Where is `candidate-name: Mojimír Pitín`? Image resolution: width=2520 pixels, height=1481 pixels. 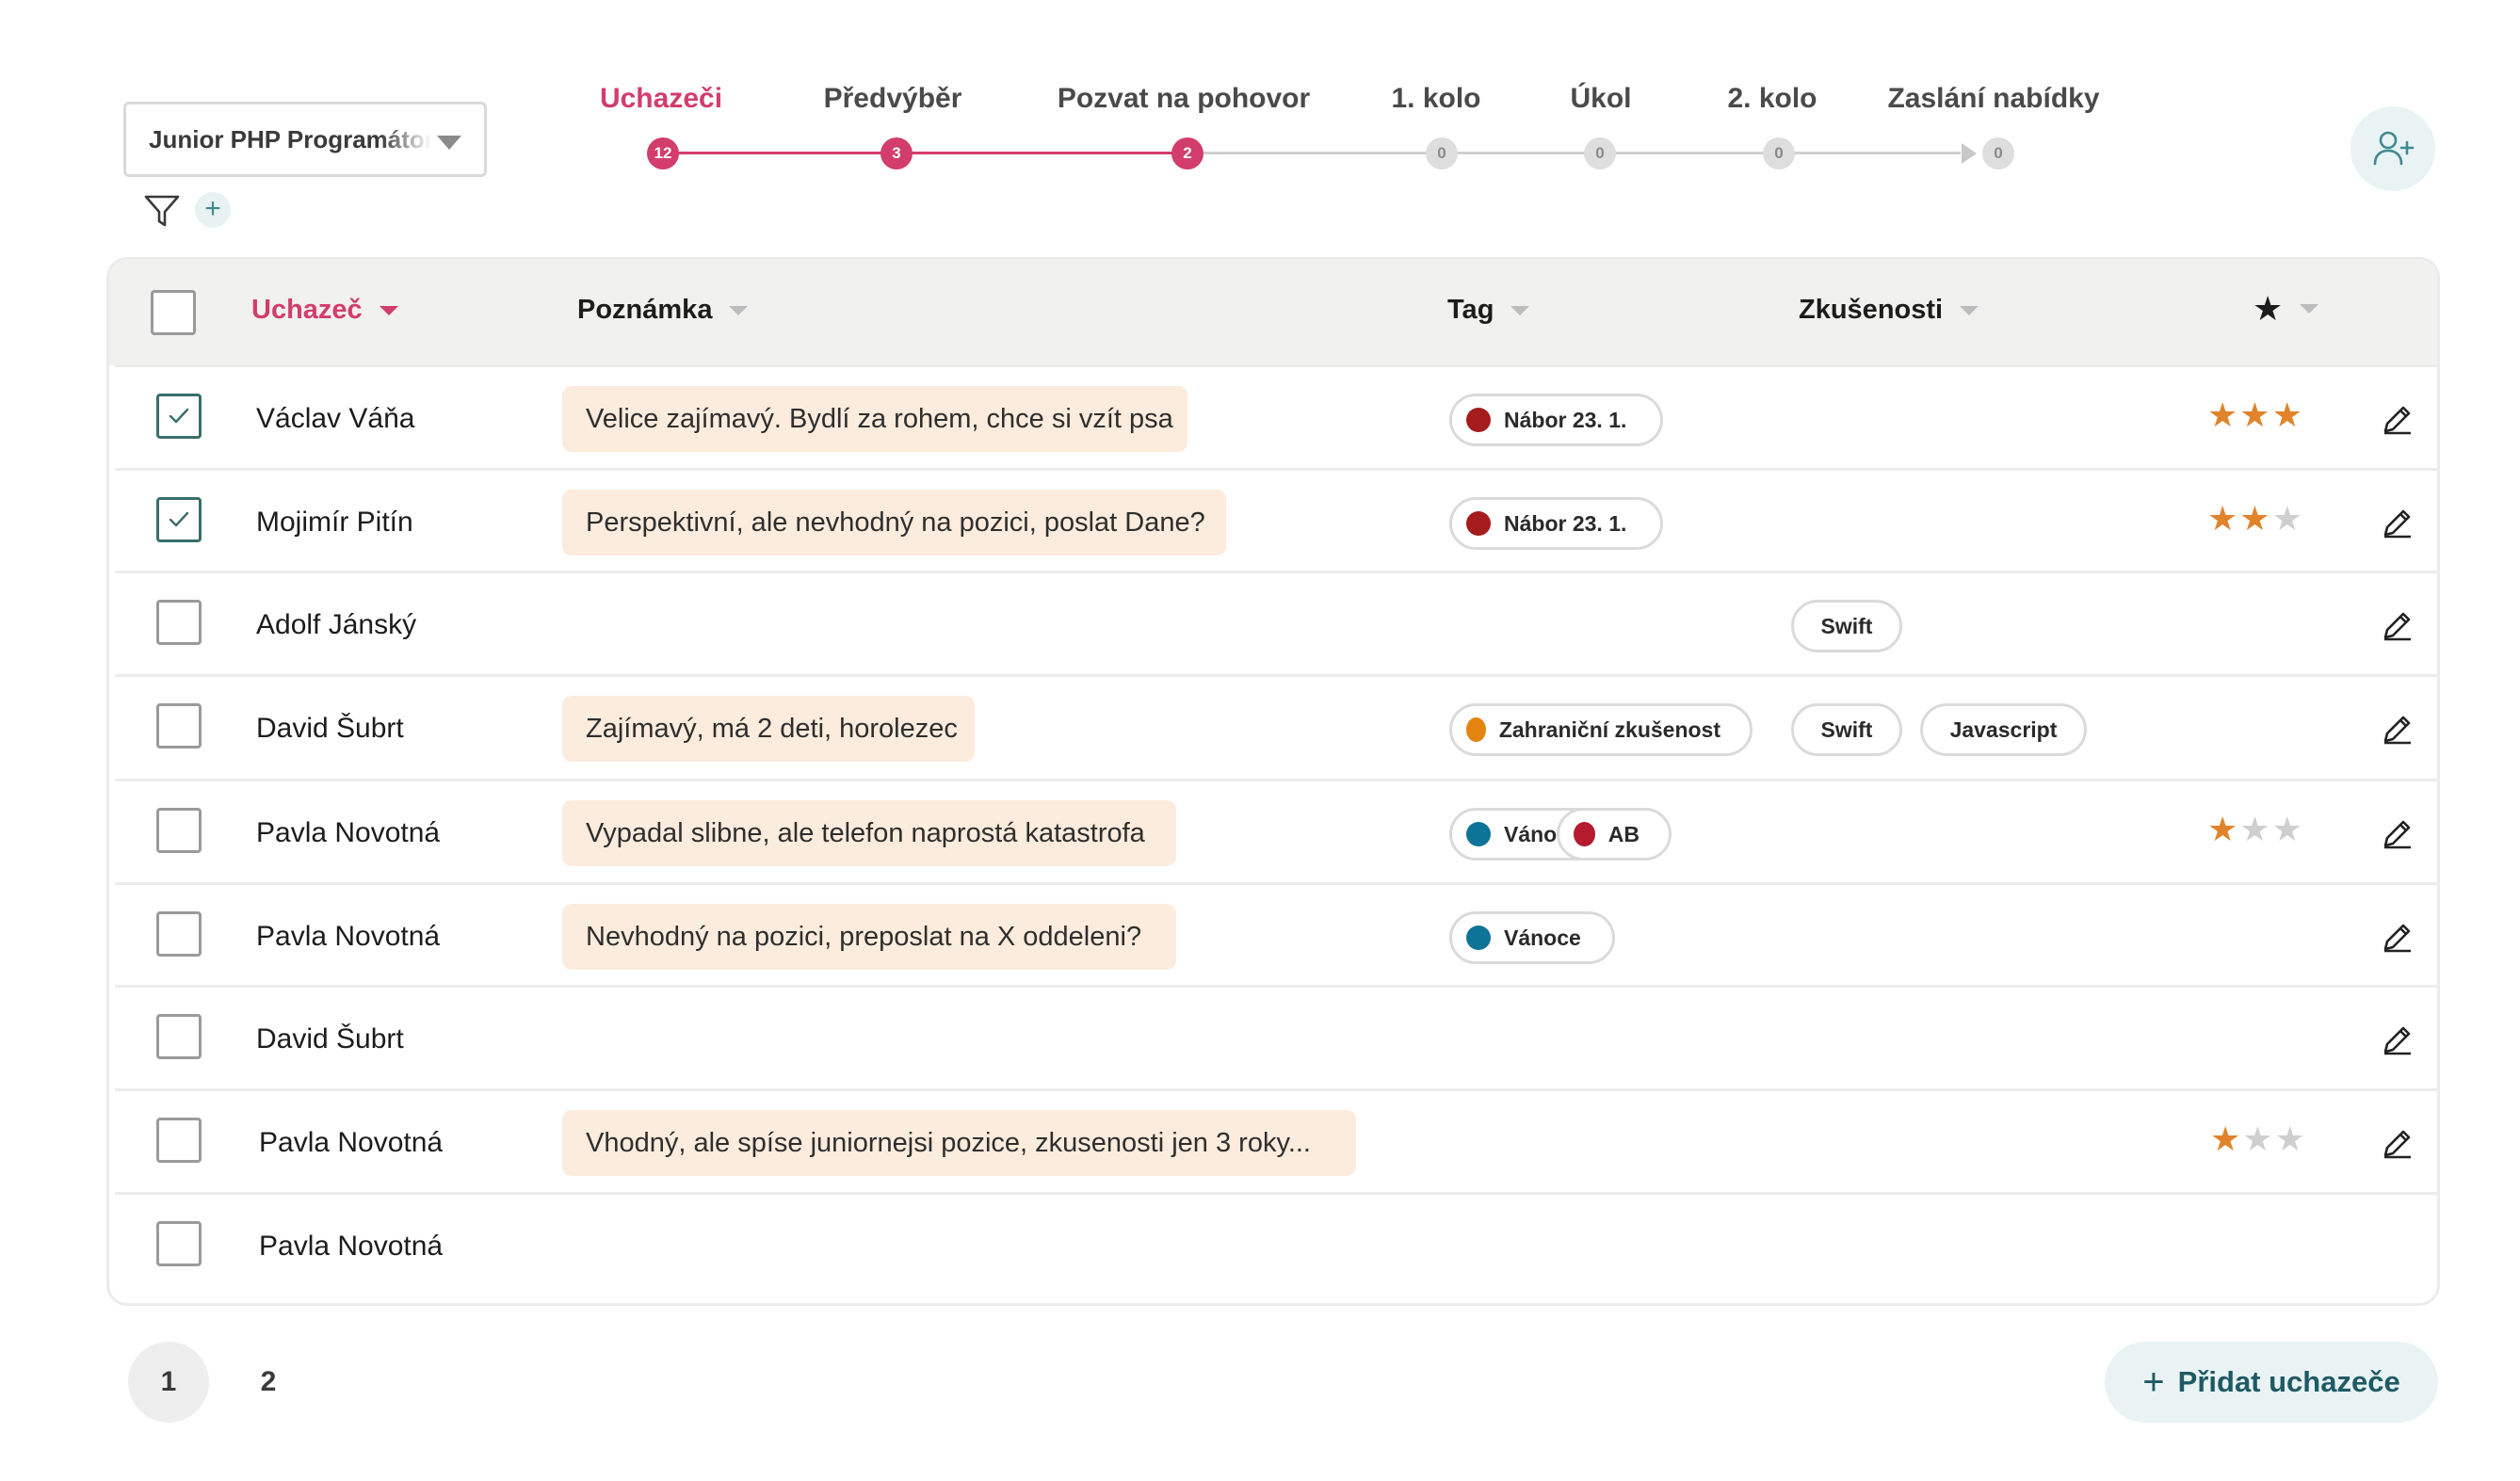 candidate-name: Mojimír Pitín is located at coordinates (334, 522).